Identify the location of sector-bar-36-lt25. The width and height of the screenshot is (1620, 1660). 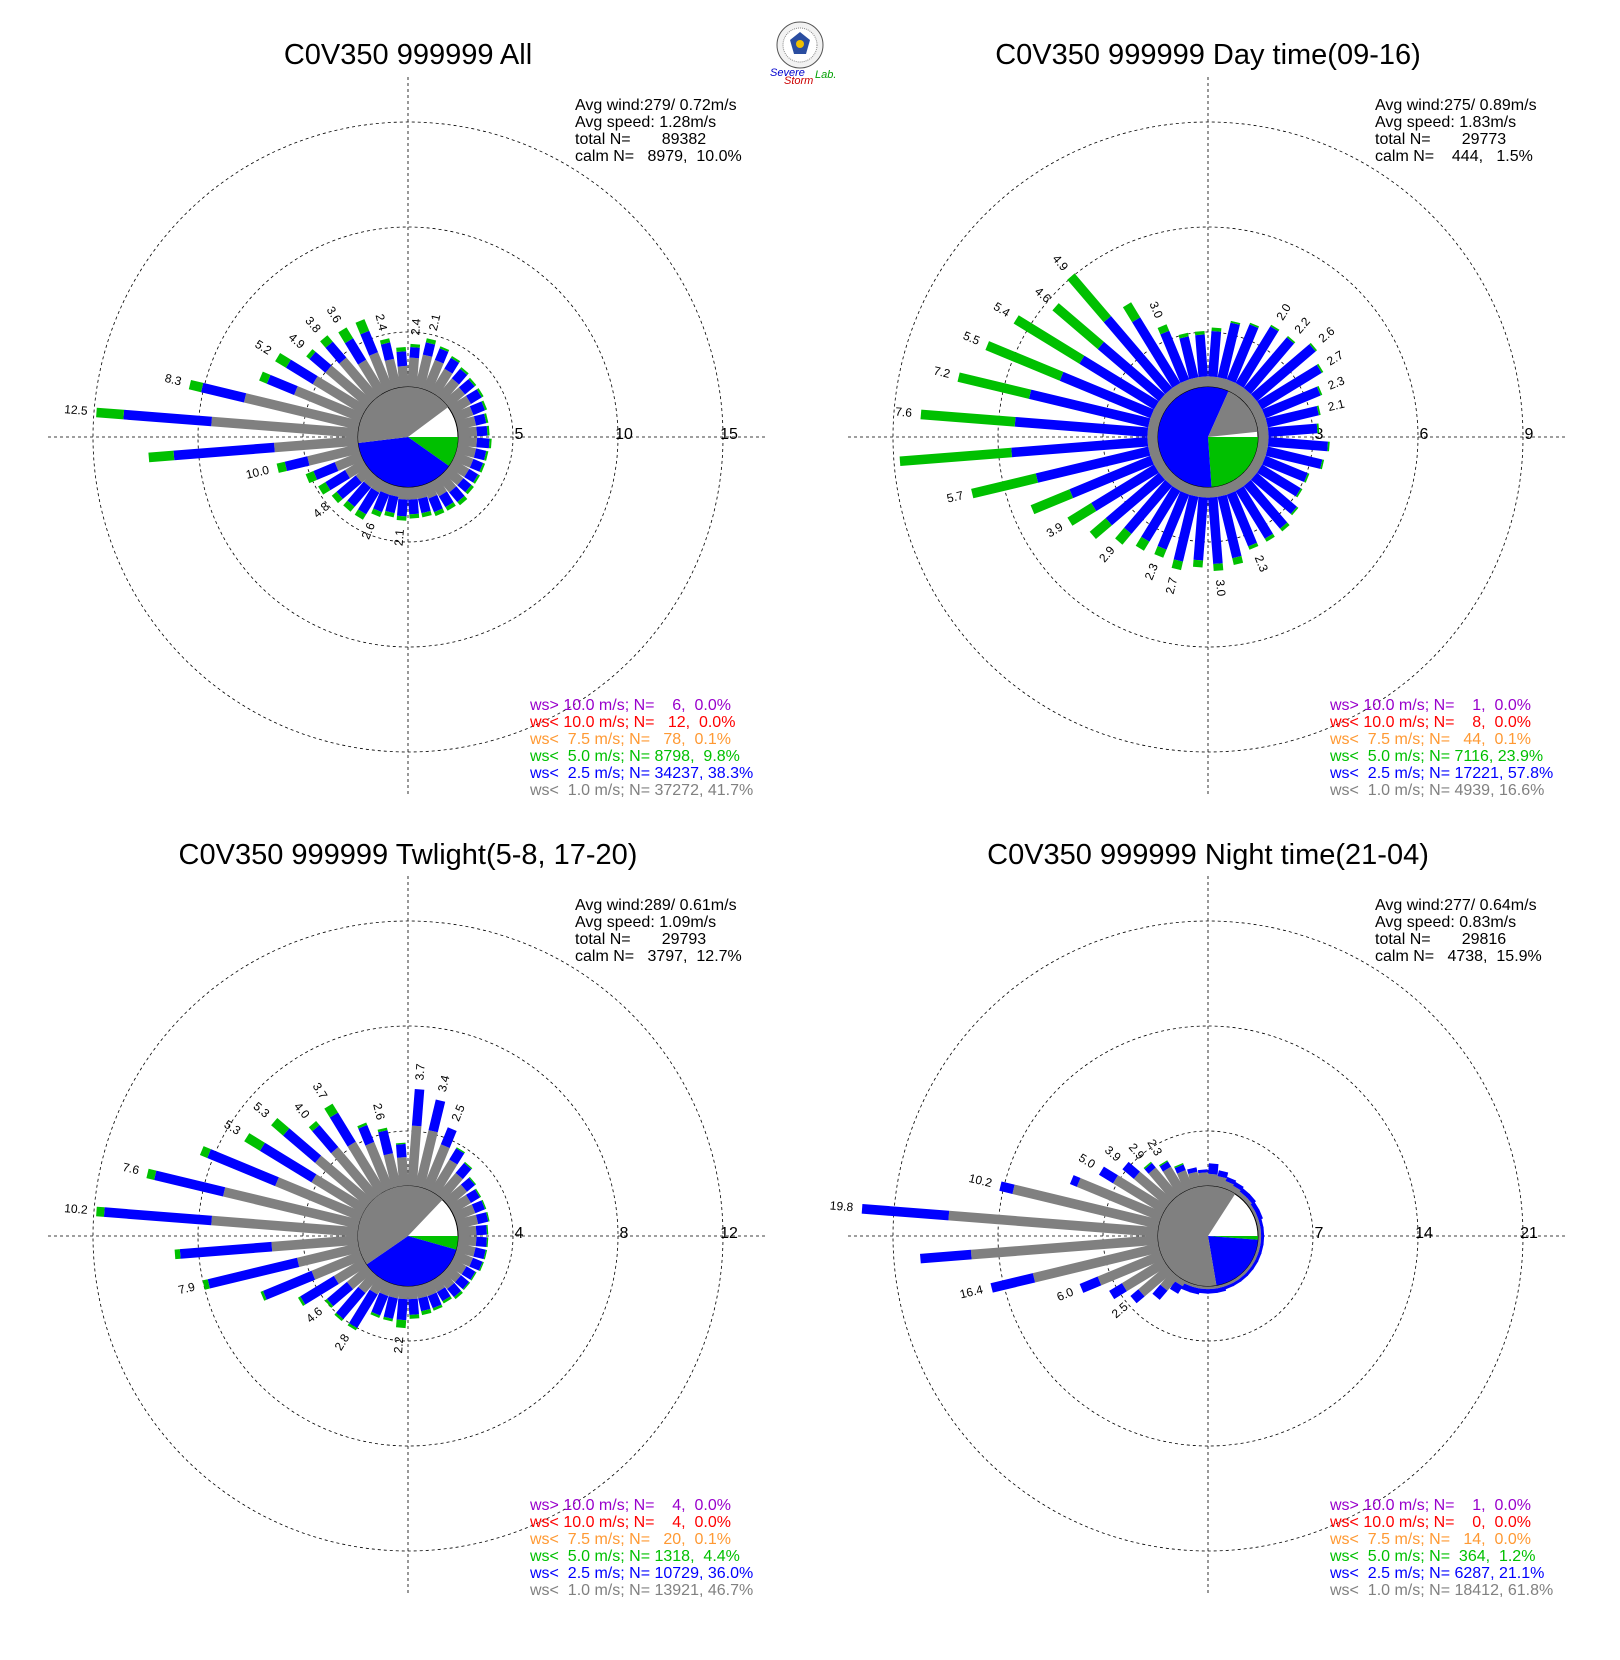
(1156, 352).